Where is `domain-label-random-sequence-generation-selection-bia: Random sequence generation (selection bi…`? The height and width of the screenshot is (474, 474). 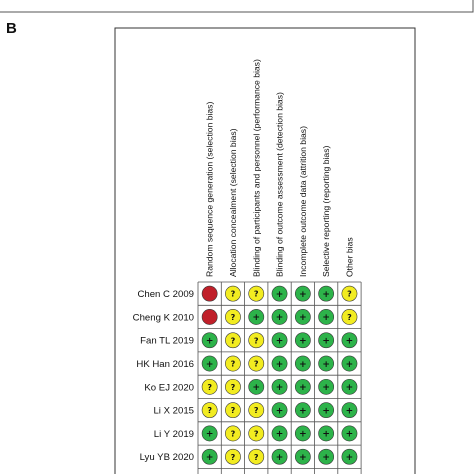 domain-label-random-sequence-generation-selection-bia: Random sequence generation (selection bi… is located at coordinates (210, 189).